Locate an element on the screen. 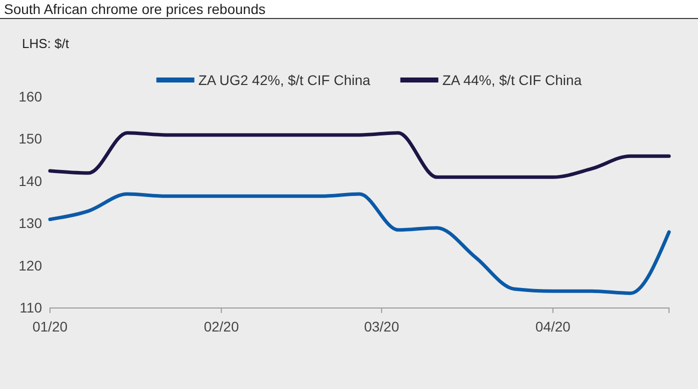 The height and width of the screenshot is (389, 698). y-tick-label: 140 is located at coordinates (30, 180).